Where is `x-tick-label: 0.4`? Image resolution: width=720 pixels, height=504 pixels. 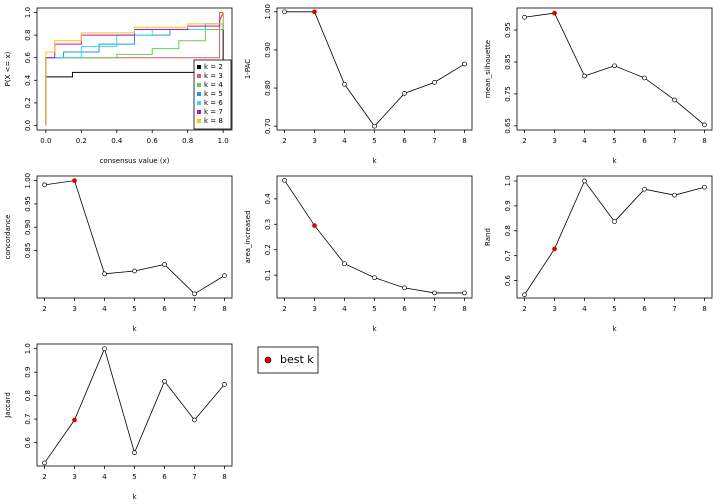 x-tick-label: 0.4 is located at coordinates (117, 141).